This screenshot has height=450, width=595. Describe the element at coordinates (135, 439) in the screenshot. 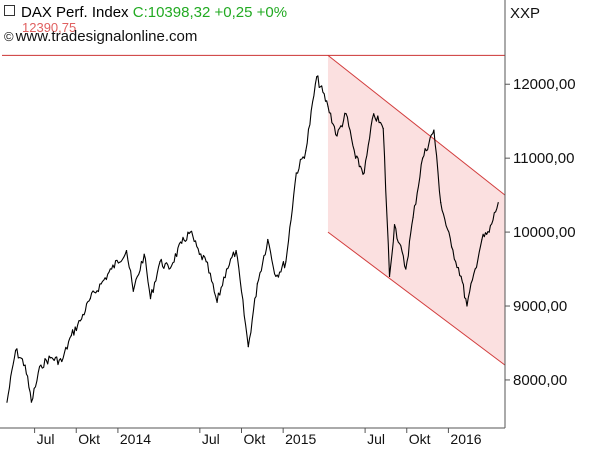

I see `x-tick-label: 2014` at that location.